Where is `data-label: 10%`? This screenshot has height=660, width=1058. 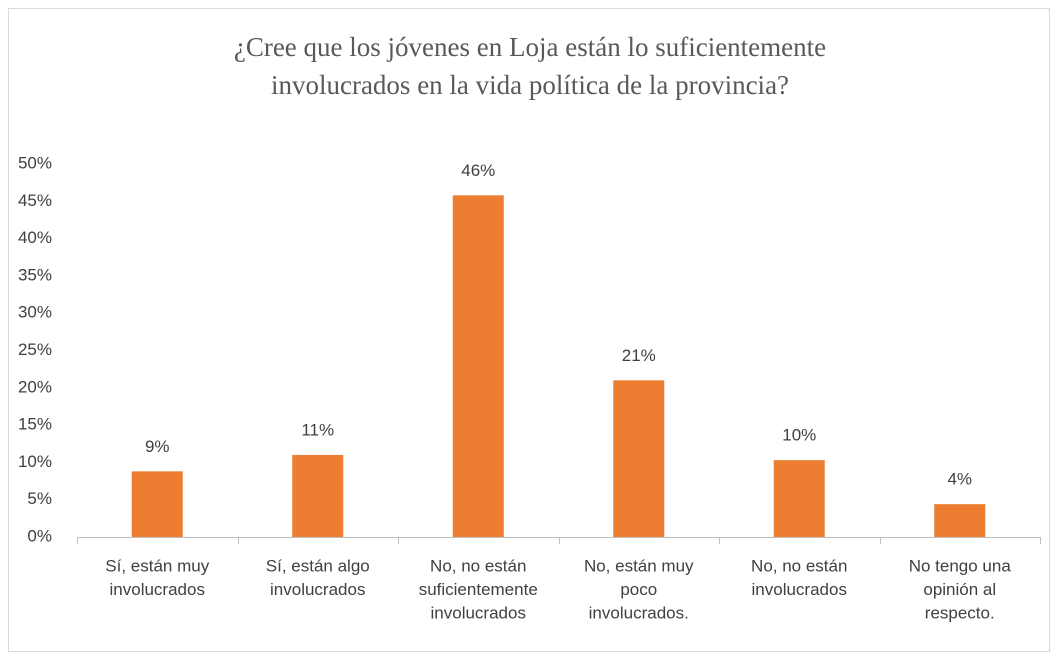 data-label: 10% is located at coordinates (799, 435).